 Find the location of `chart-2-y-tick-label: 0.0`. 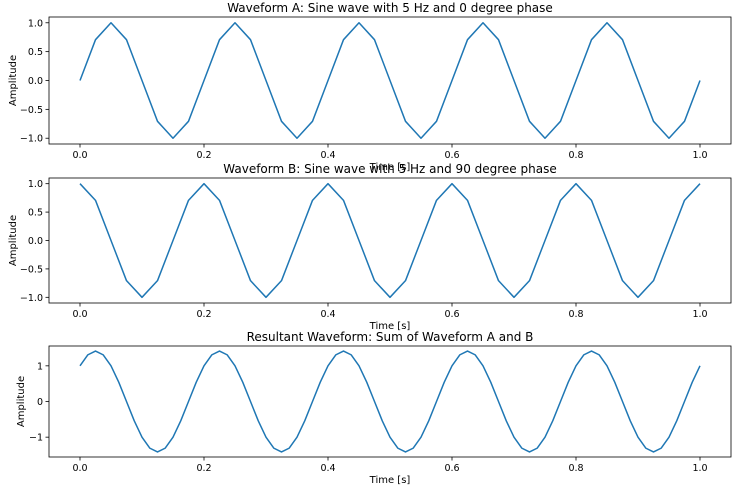

chart-2-y-tick-label: 0.0 is located at coordinates (35, 241).